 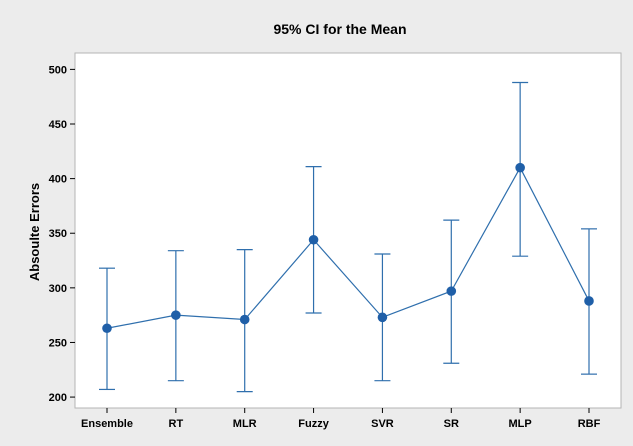 What do you see at coordinates (34, 232) in the screenshot?
I see `y-axis-label: Absoulte Errors` at bounding box center [34, 232].